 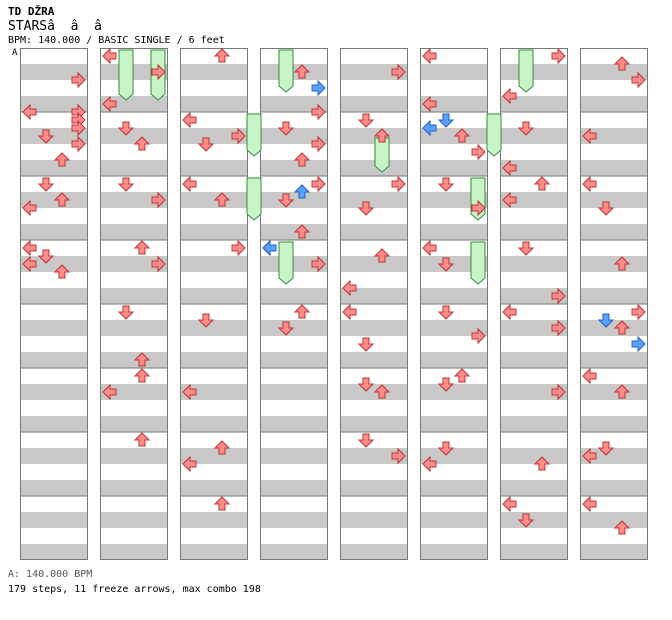 What do you see at coordinates (15, 53) in the screenshot?
I see `bpm-marker: A` at bounding box center [15, 53].